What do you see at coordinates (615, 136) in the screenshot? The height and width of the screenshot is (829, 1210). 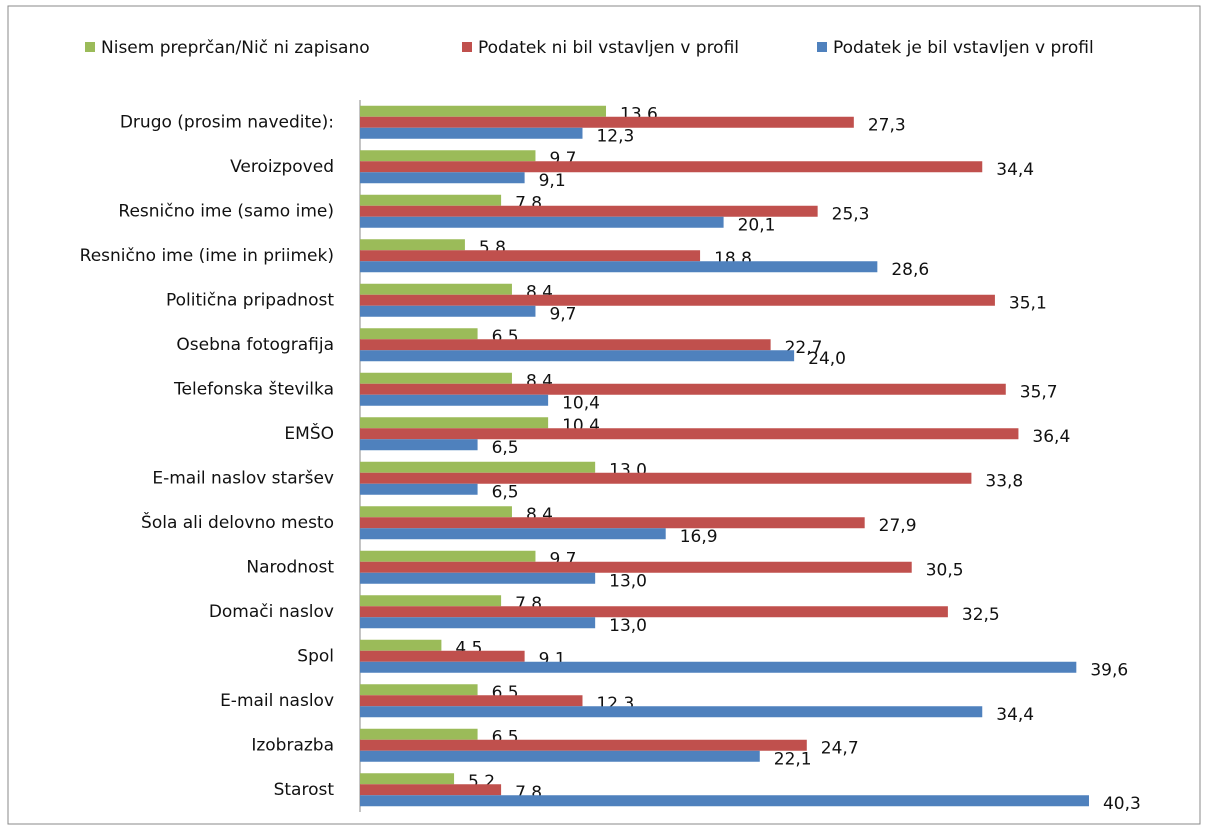 I see `value-label: 12,3` at bounding box center [615, 136].